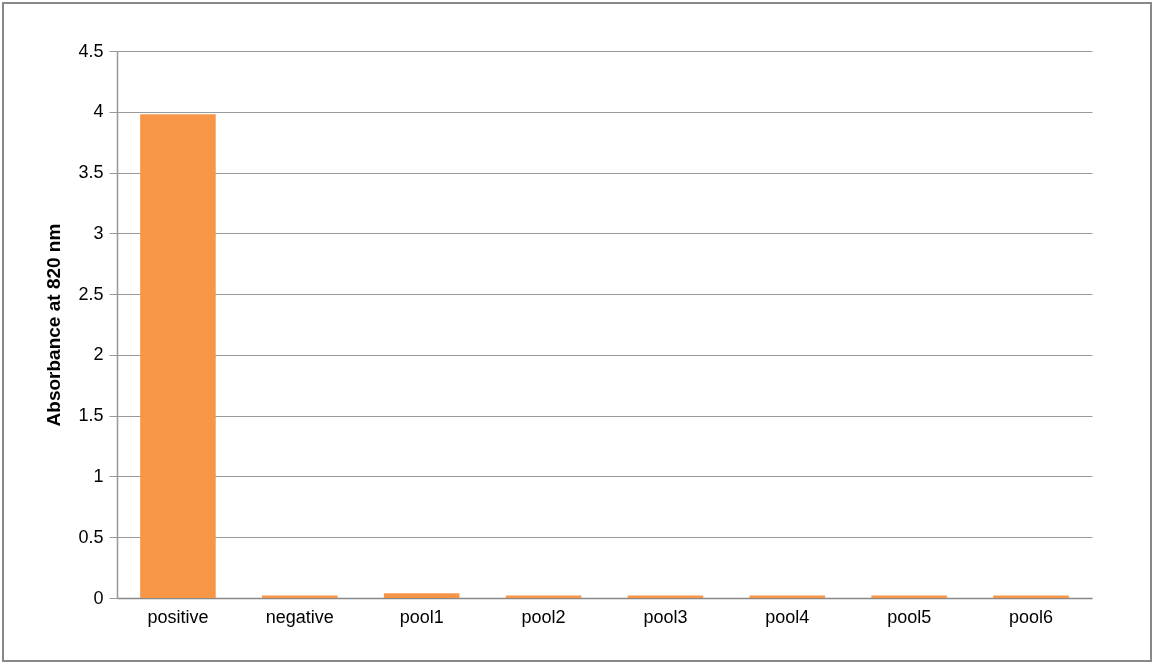  Describe the element at coordinates (665, 616) in the screenshot. I see `x-tick-label: pool3` at that location.